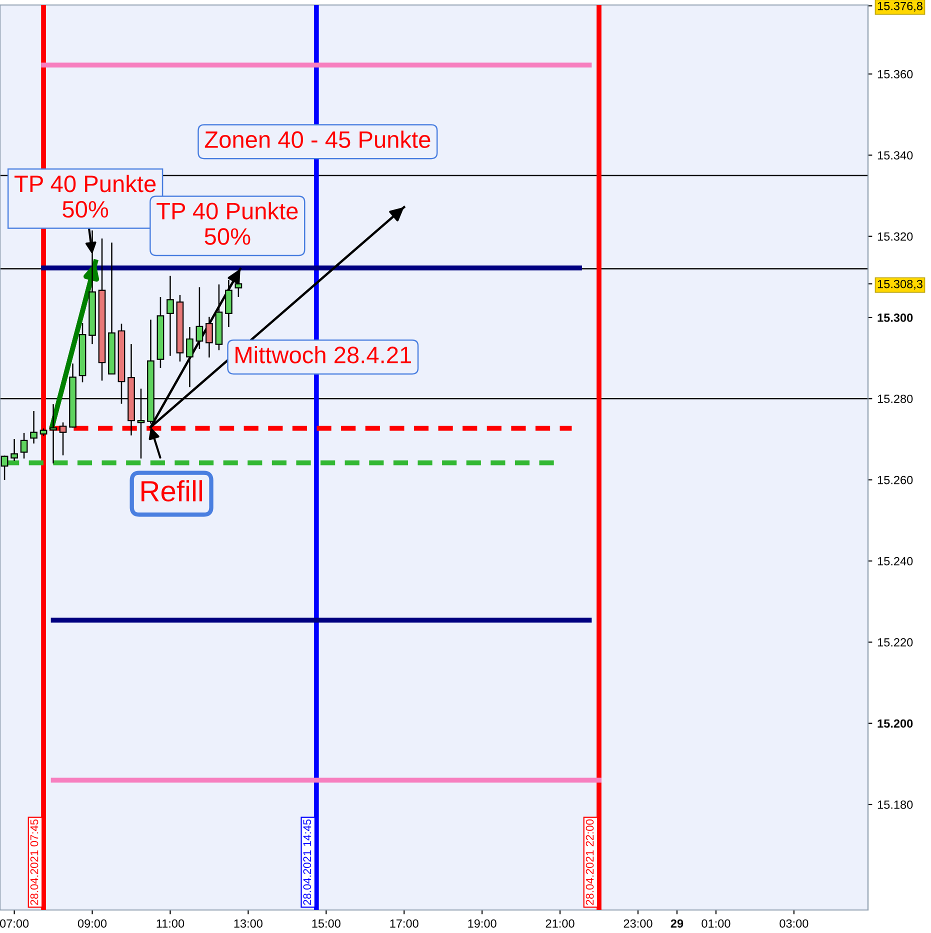 This screenshot has width=931, height=933. What do you see at coordinates (172, 491) in the screenshot?
I see `annotation: Refill` at bounding box center [172, 491].